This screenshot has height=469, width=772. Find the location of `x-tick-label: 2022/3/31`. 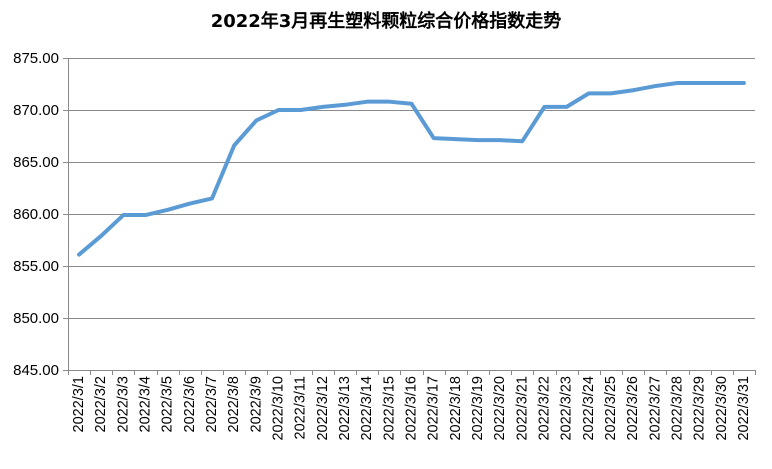

x-tick-label: 2022/3/31 is located at coordinates (744, 408).